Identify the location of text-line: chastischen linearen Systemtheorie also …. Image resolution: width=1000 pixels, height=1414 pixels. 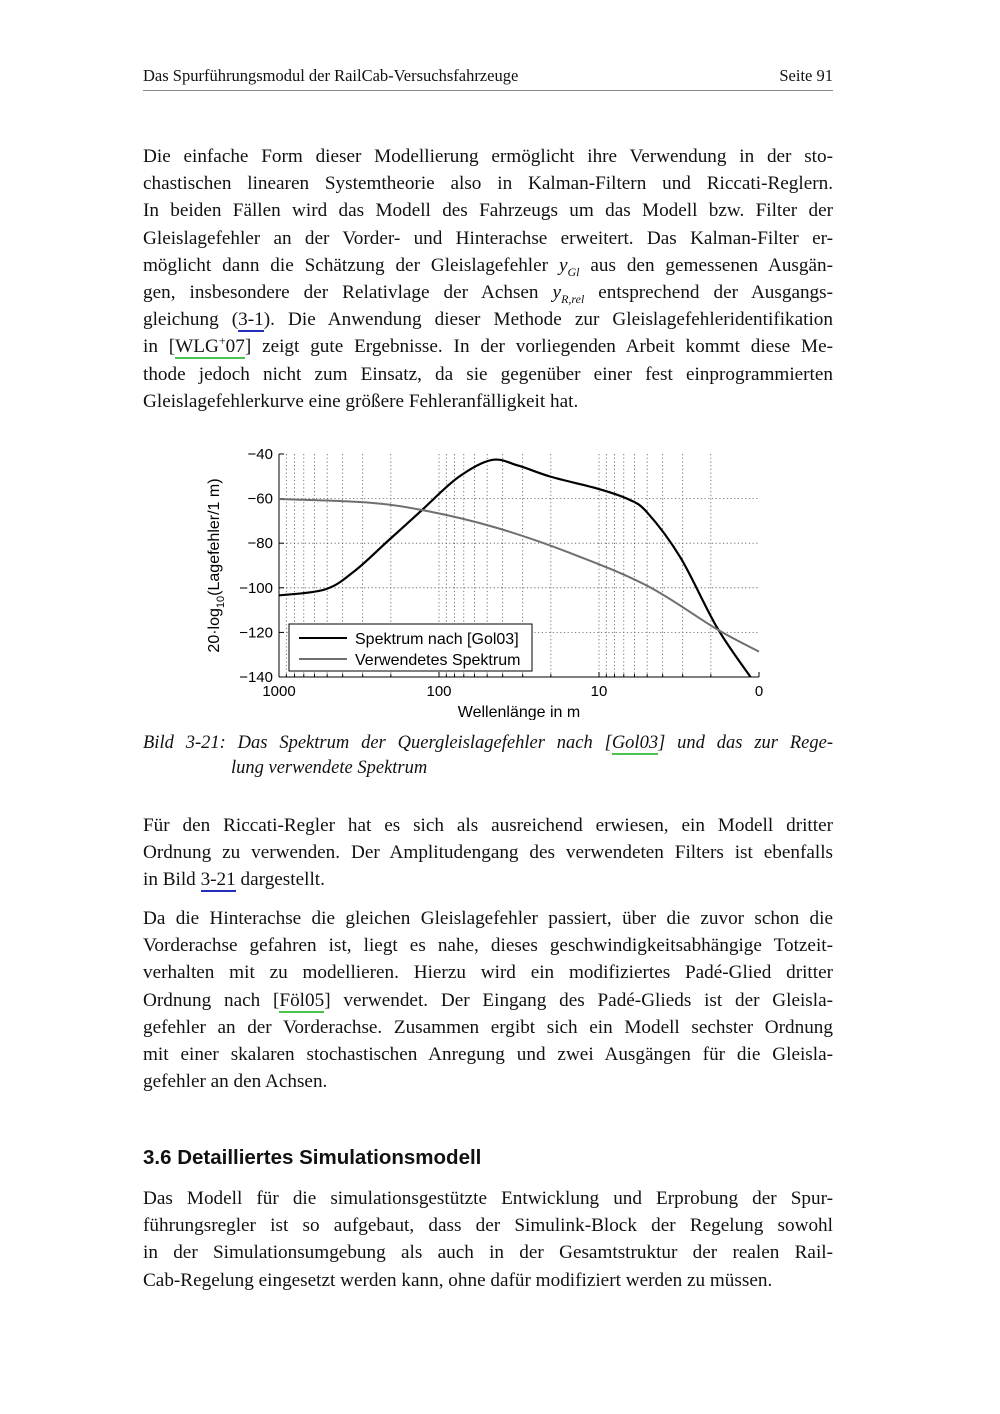
(488, 183).